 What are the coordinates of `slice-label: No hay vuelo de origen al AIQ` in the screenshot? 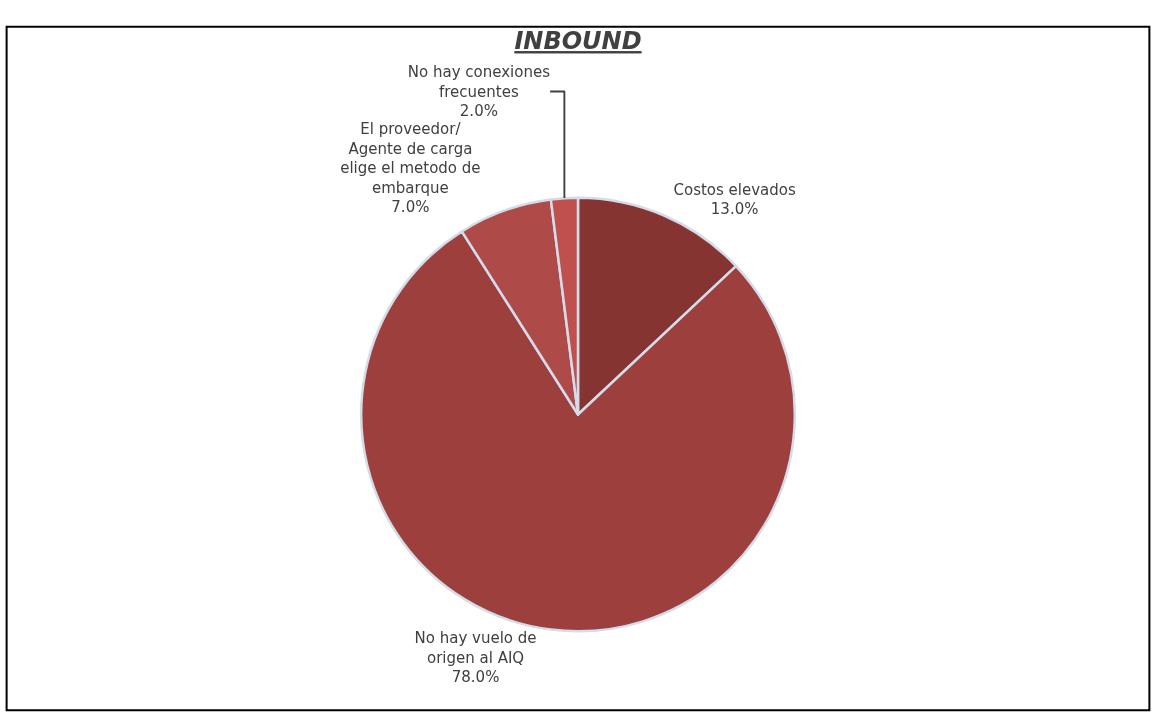 It's located at (475, 648).